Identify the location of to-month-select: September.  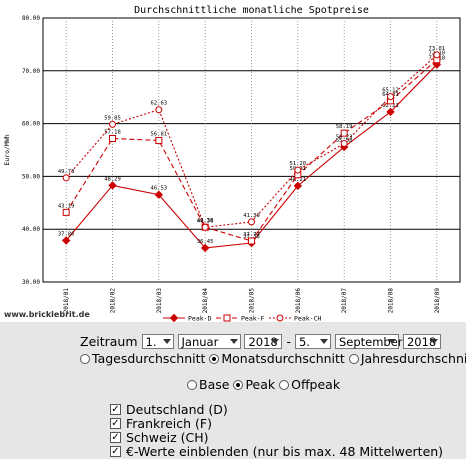
(368, 341).